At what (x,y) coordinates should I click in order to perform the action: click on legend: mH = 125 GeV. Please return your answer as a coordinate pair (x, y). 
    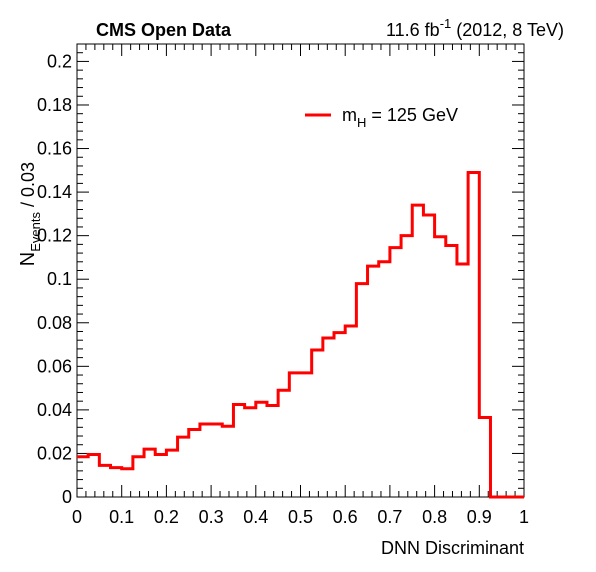
    Looking at the image, I should click on (381, 117).